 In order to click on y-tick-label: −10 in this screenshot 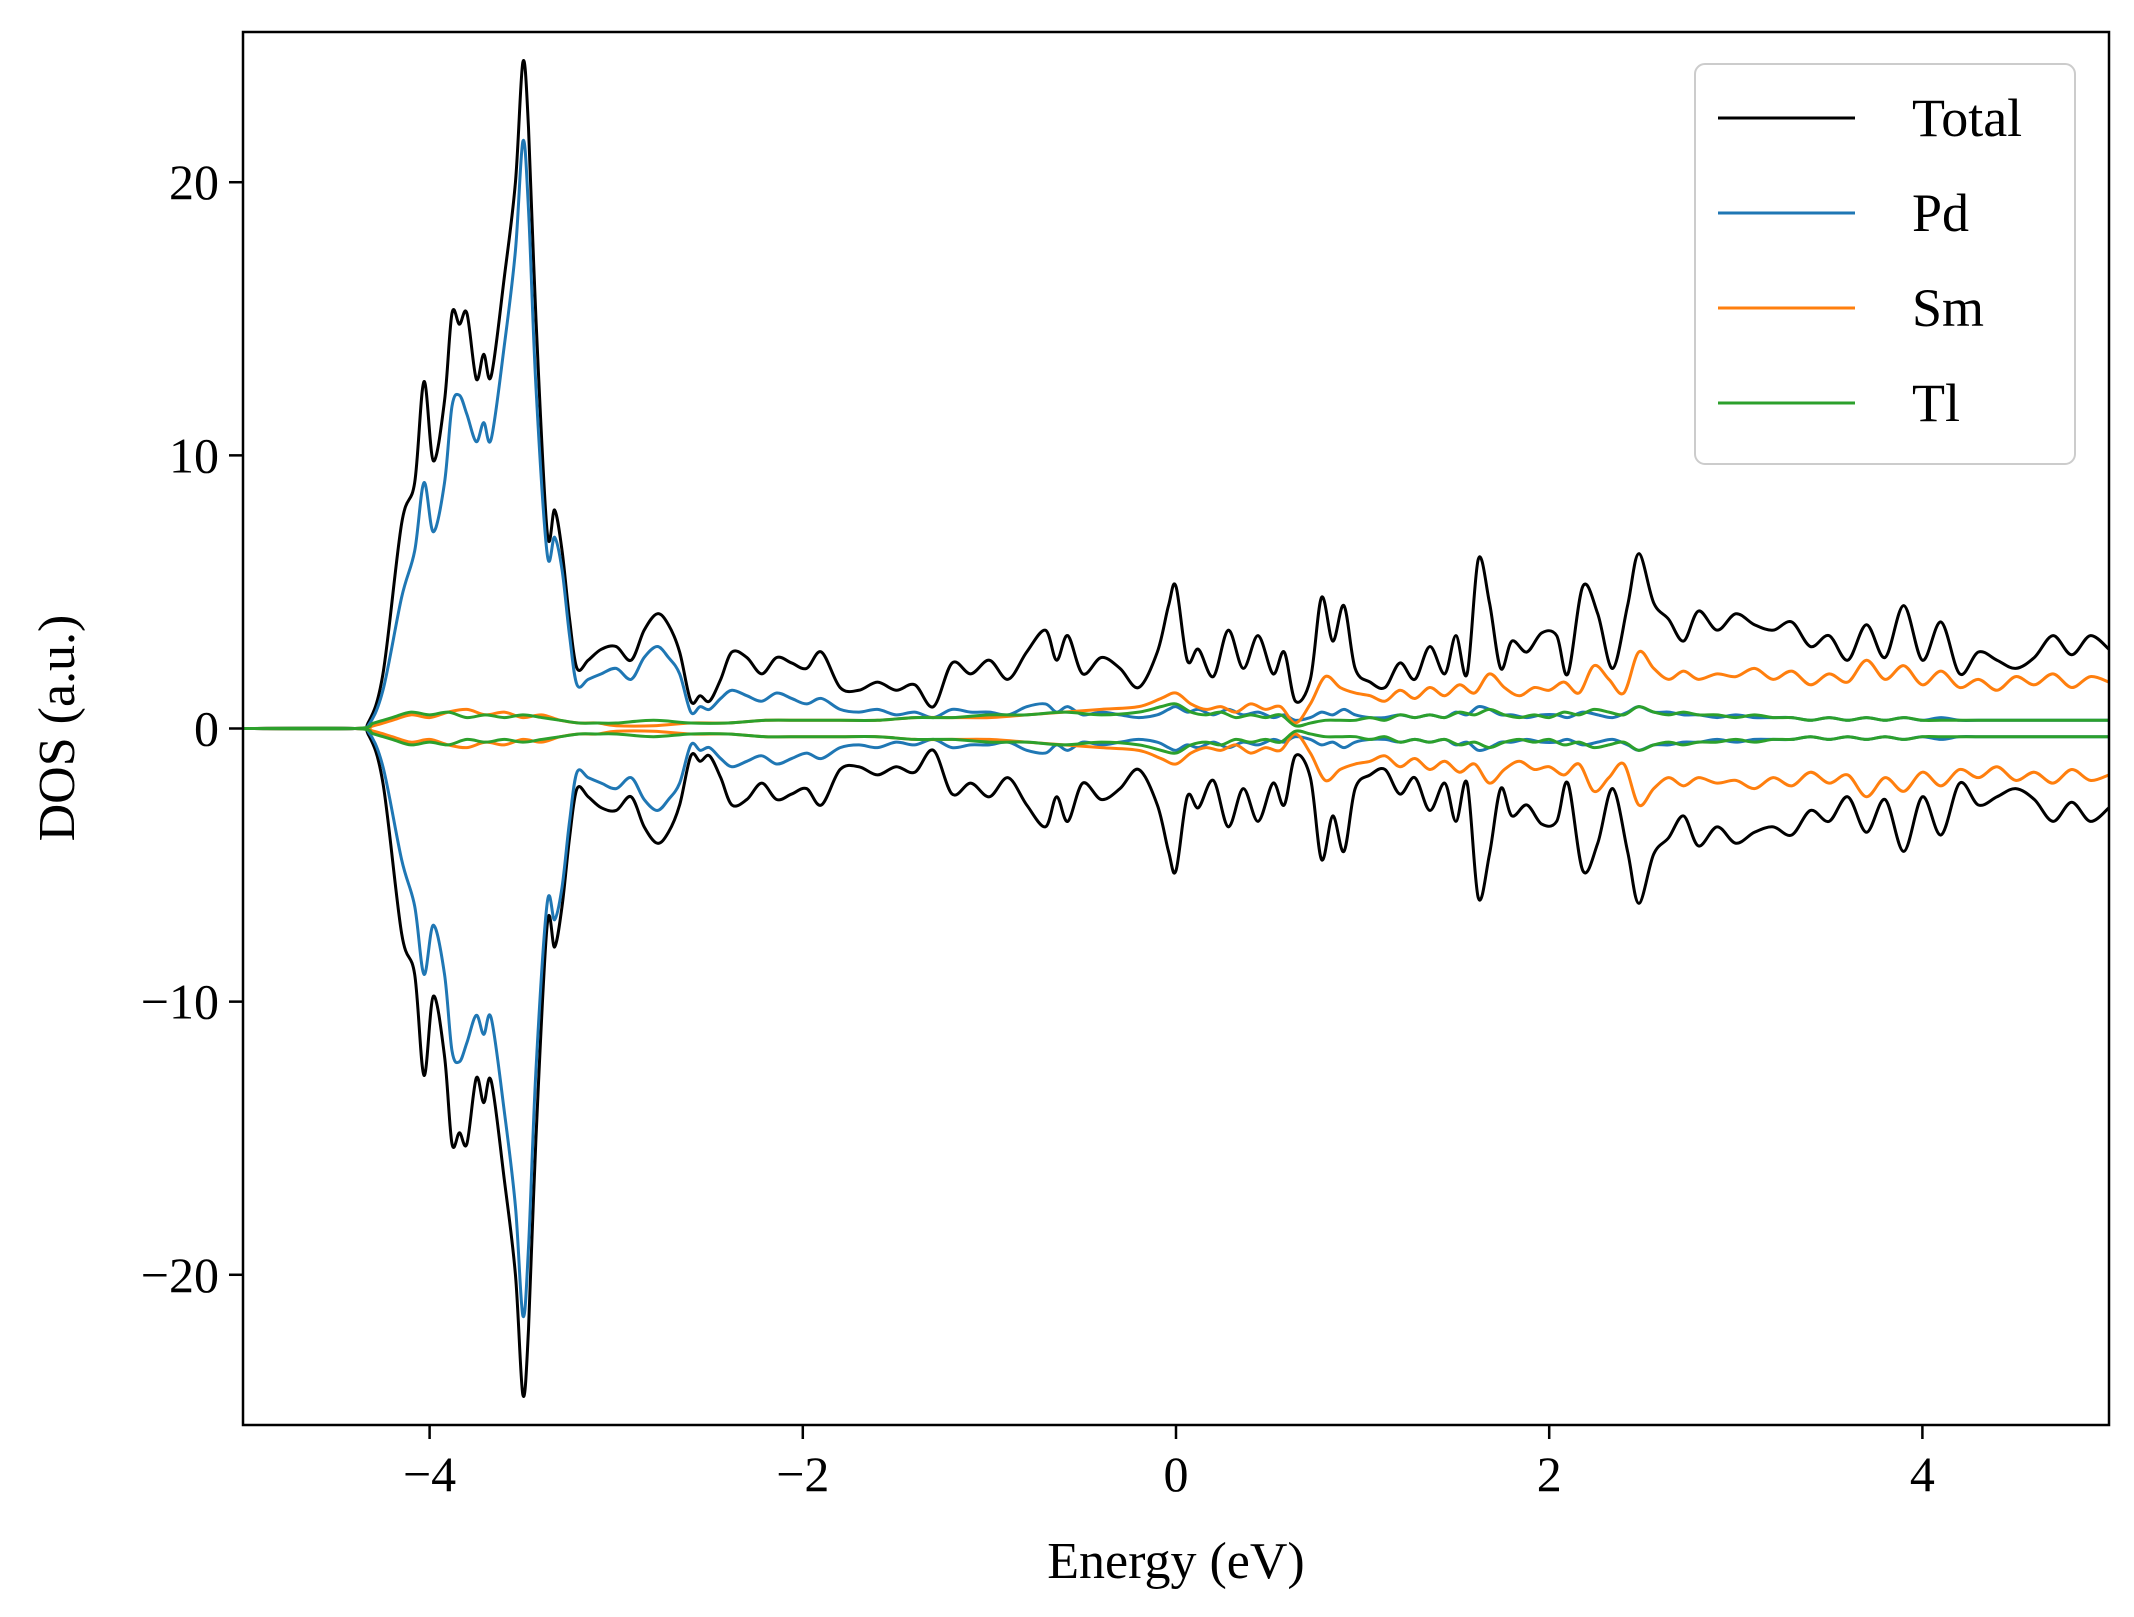, I will do `click(180, 1002)`.